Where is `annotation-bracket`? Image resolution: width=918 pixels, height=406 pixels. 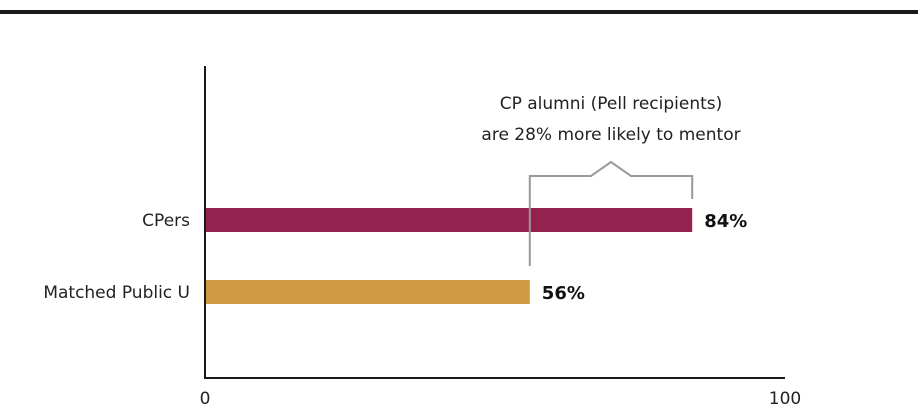 annotation-bracket is located at coordinates (611, 213).